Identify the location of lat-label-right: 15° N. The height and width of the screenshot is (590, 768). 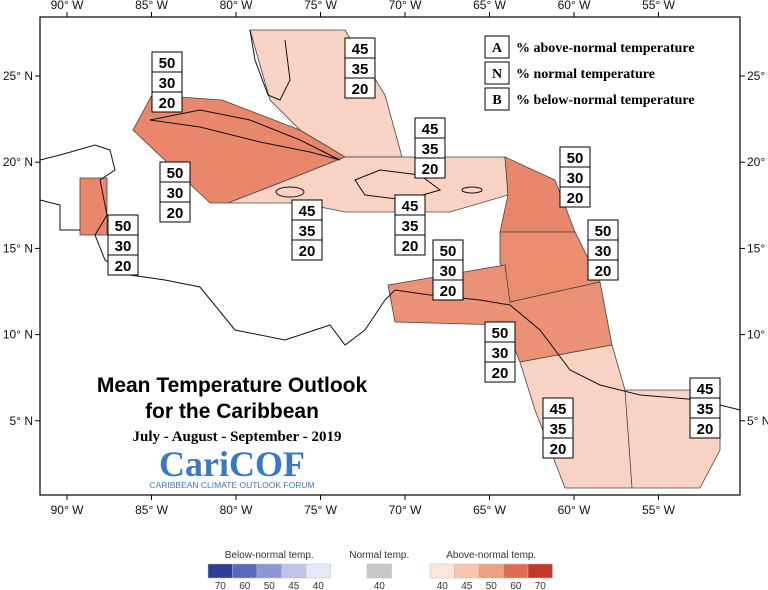
(757, 248).